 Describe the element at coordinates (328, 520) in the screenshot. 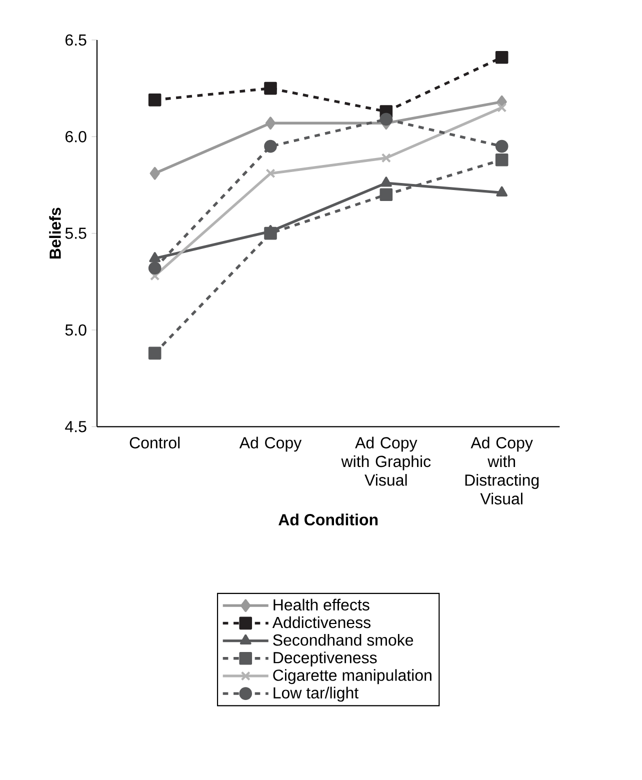

I see `x-axis-title: Ad Condition` at that location.